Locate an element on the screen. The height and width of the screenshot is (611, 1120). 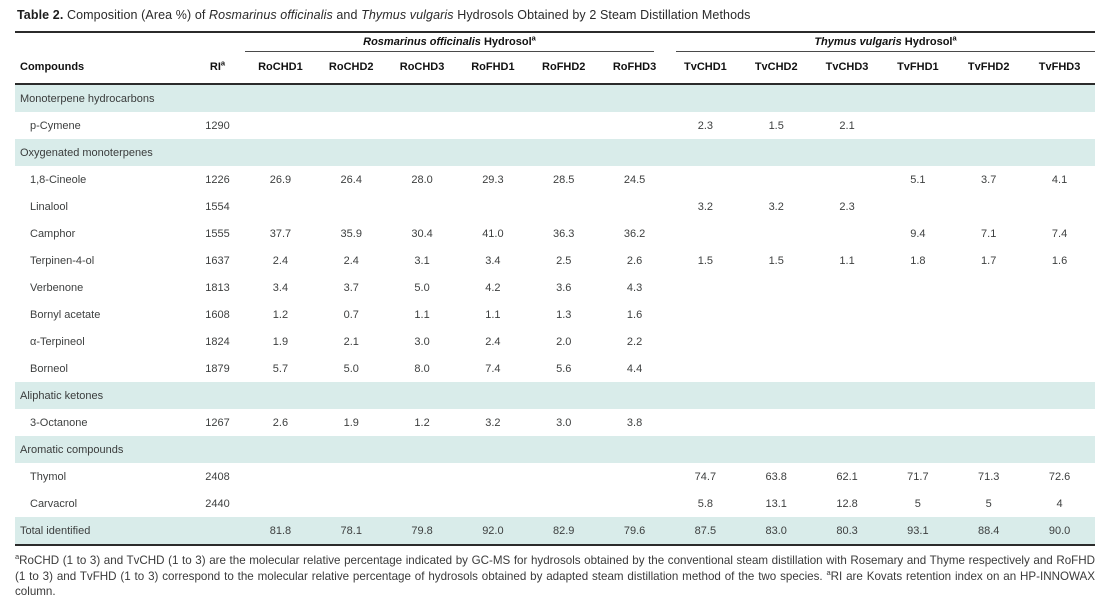
area-percent-value: 36.3 is located at coordinates (564, 233).